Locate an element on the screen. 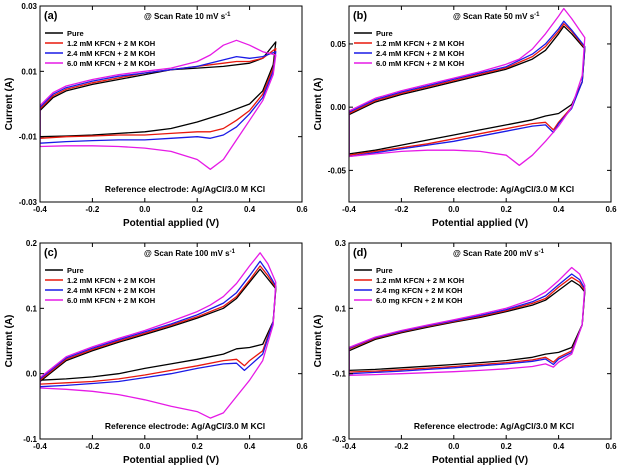  y-tick-label: 0.03 is located at coordinates (29, 6).